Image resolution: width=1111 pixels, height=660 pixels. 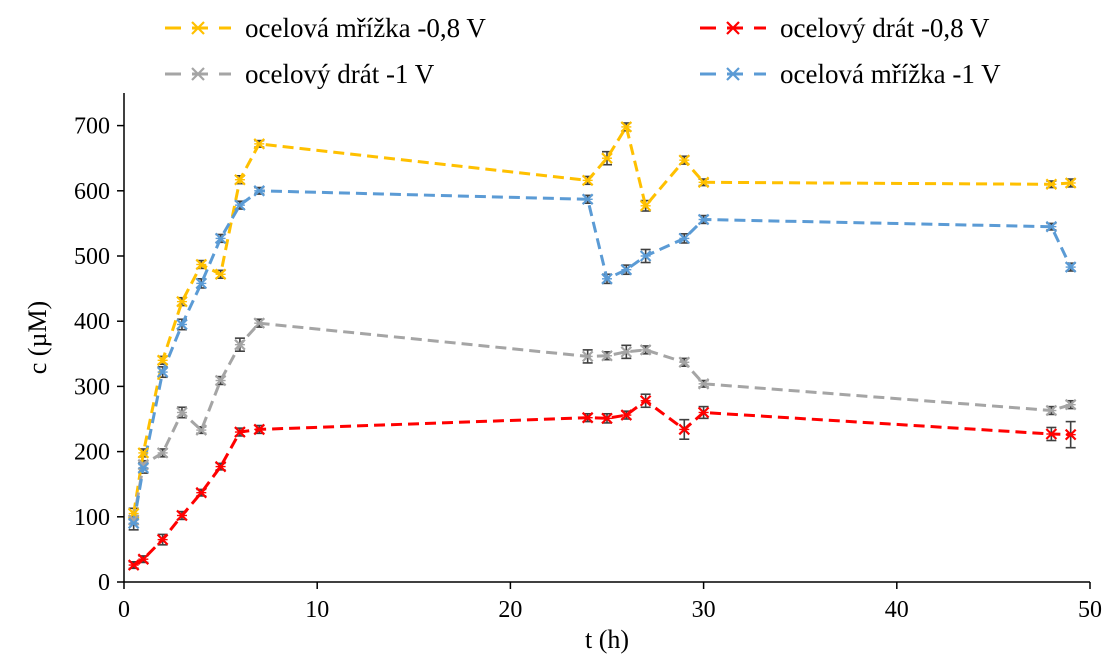 I want to click on legend-label: ocelová mřížka -1 V, so click(x=890, y=74).